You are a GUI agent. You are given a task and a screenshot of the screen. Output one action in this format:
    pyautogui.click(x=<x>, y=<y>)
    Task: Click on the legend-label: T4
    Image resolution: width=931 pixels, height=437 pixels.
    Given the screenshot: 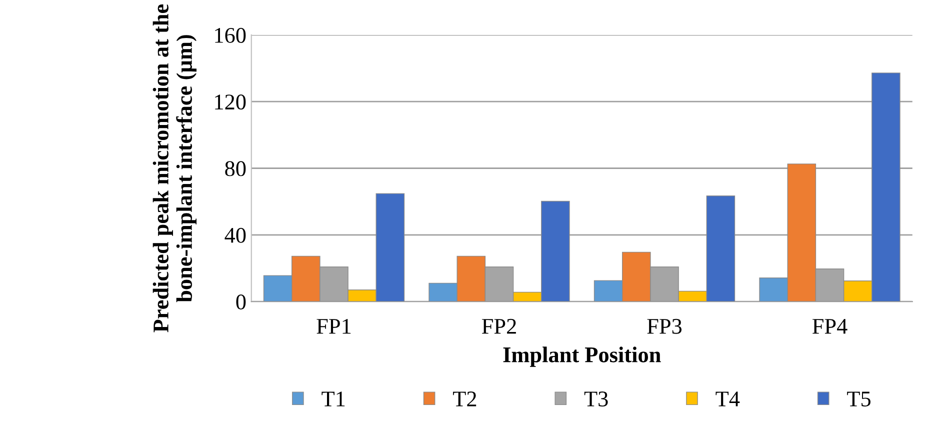 What is the action you would take?
    pyautogui.click(x=728, y=399)
    